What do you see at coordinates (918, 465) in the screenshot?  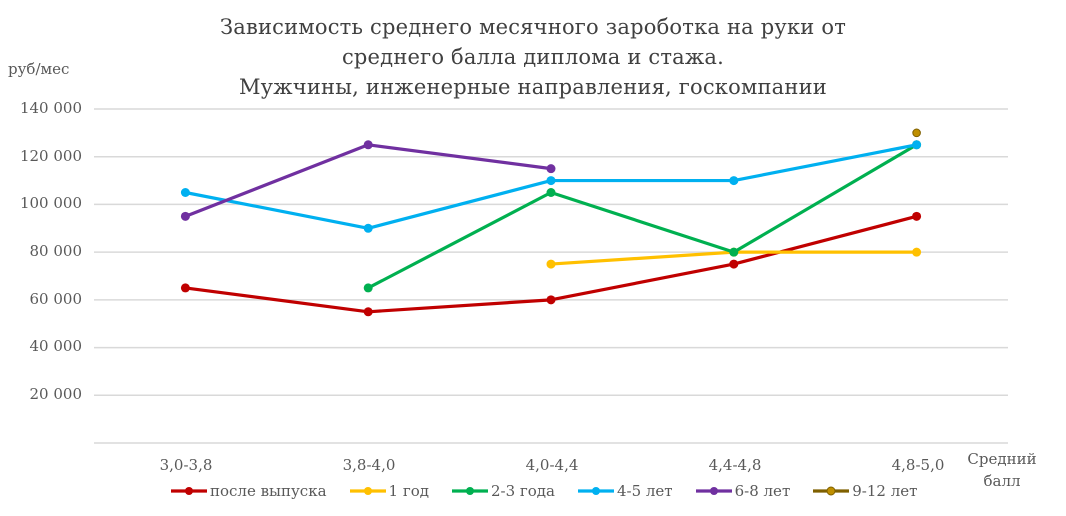 I see `x-tick-label: 4,8-5,0` at bounding box center [918, 465].